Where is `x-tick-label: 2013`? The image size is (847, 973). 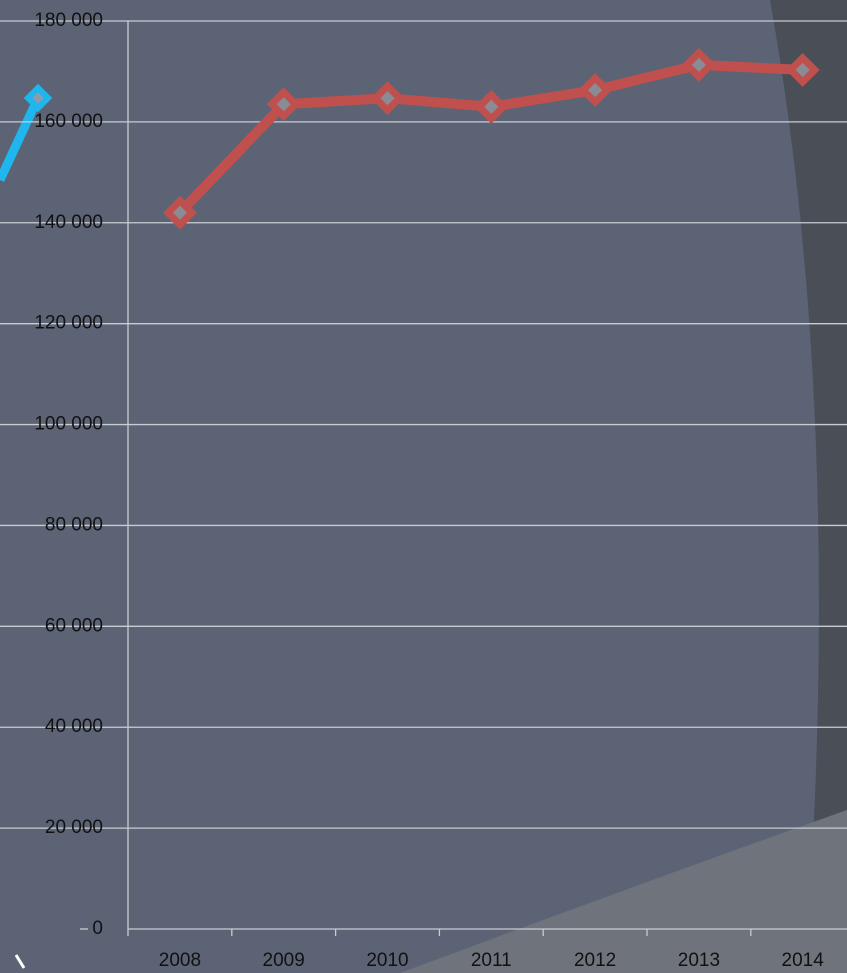 x-tick-label: 2013 is located at coordinates (699, 960).